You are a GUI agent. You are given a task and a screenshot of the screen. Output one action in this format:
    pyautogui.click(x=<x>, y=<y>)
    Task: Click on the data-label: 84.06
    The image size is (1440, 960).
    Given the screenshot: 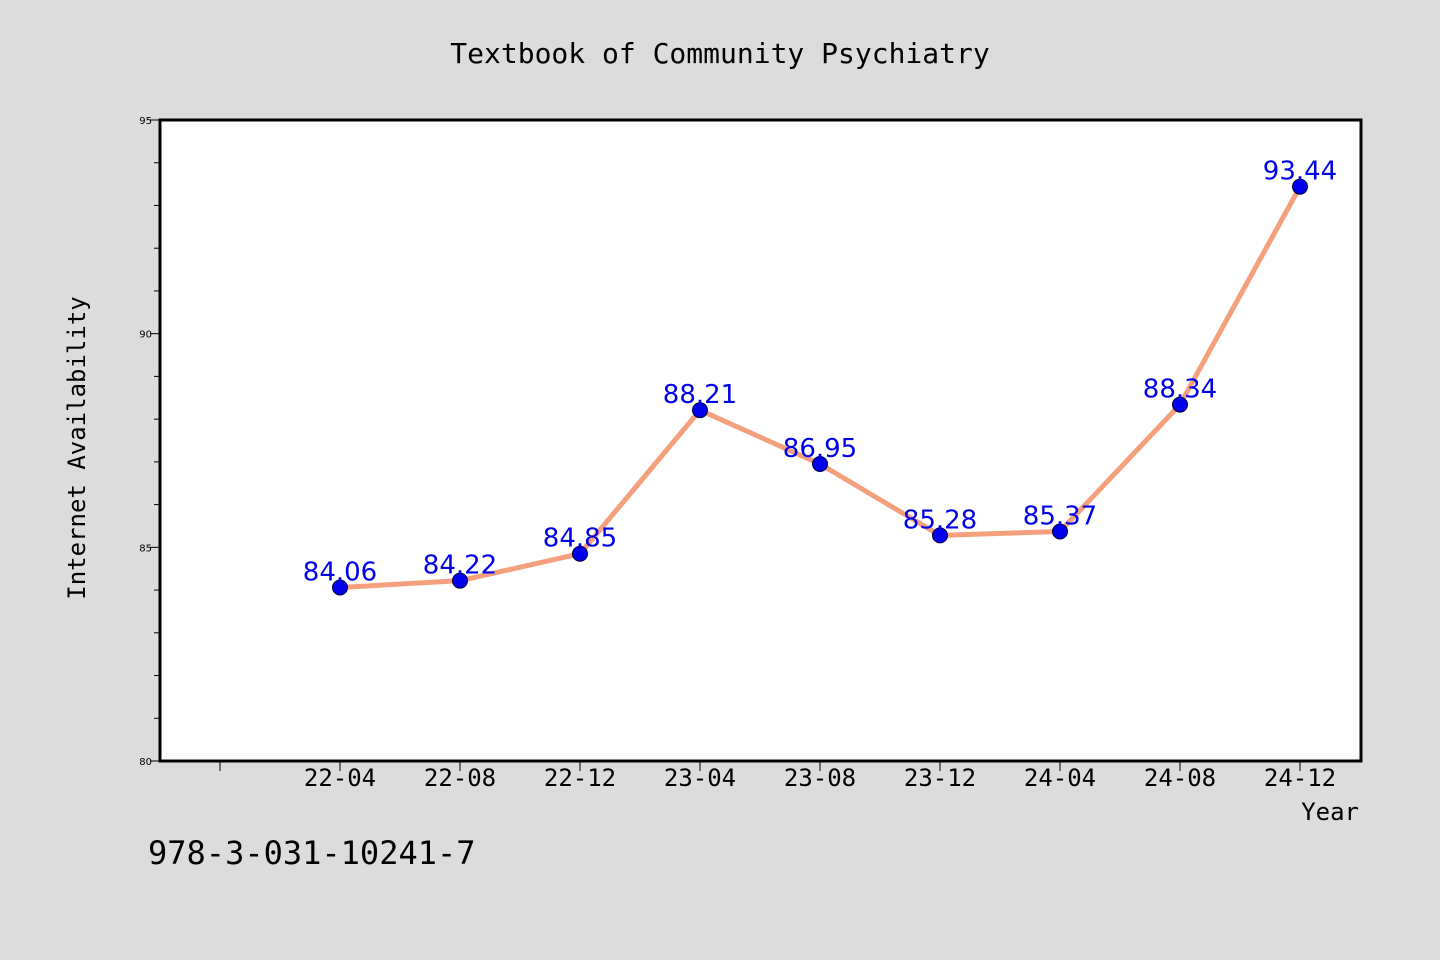 What is the action you would take?
    pyautogui.click(x=340, y=573)
    